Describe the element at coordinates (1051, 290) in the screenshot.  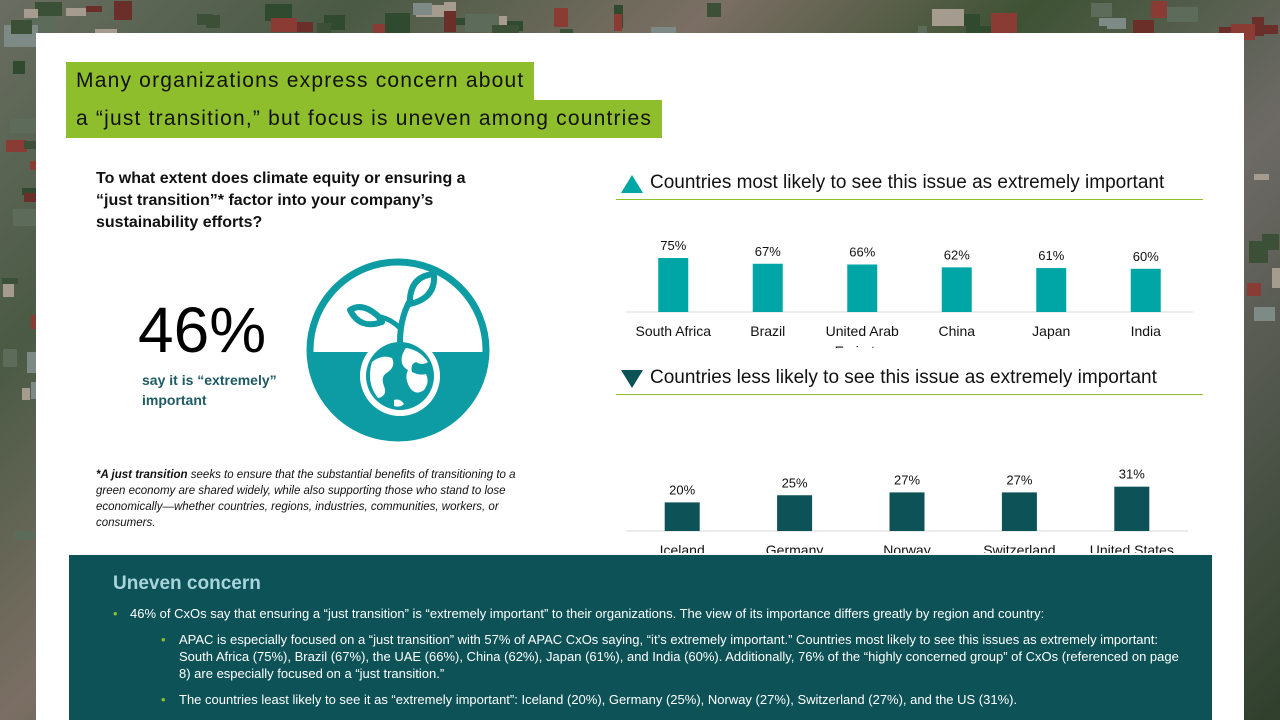
I see `bar-japan` at that location.